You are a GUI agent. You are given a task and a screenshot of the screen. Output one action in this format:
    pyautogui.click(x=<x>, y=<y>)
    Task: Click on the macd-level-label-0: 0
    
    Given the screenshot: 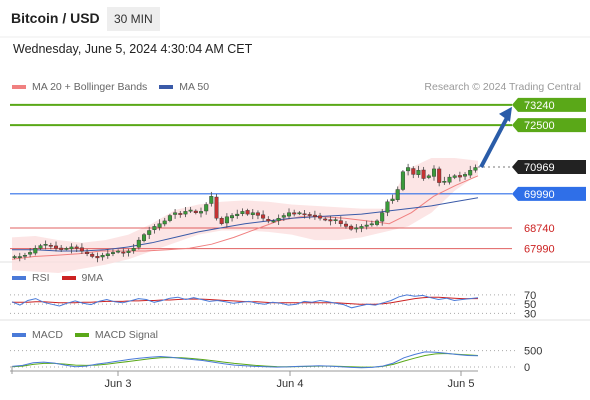 What is the action you would take?
    pyautogui.click(x=527, y=368)
    